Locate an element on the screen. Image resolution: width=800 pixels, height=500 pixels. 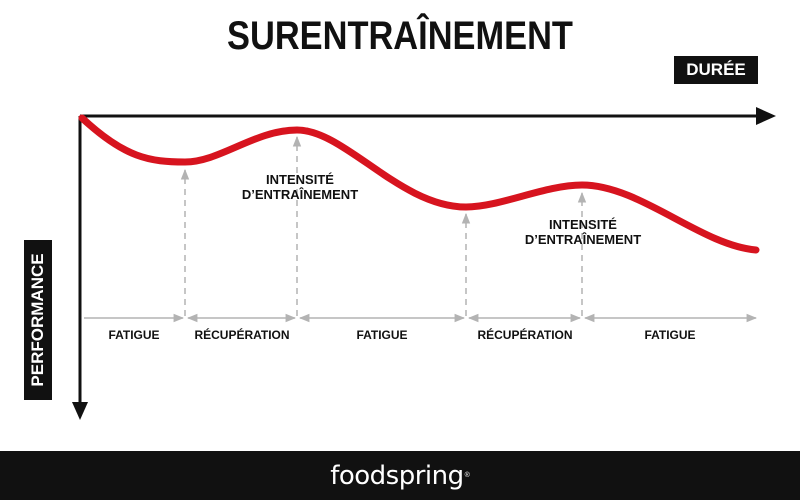
footer-bar: foodspring ® is located at coordinates (400, 475).